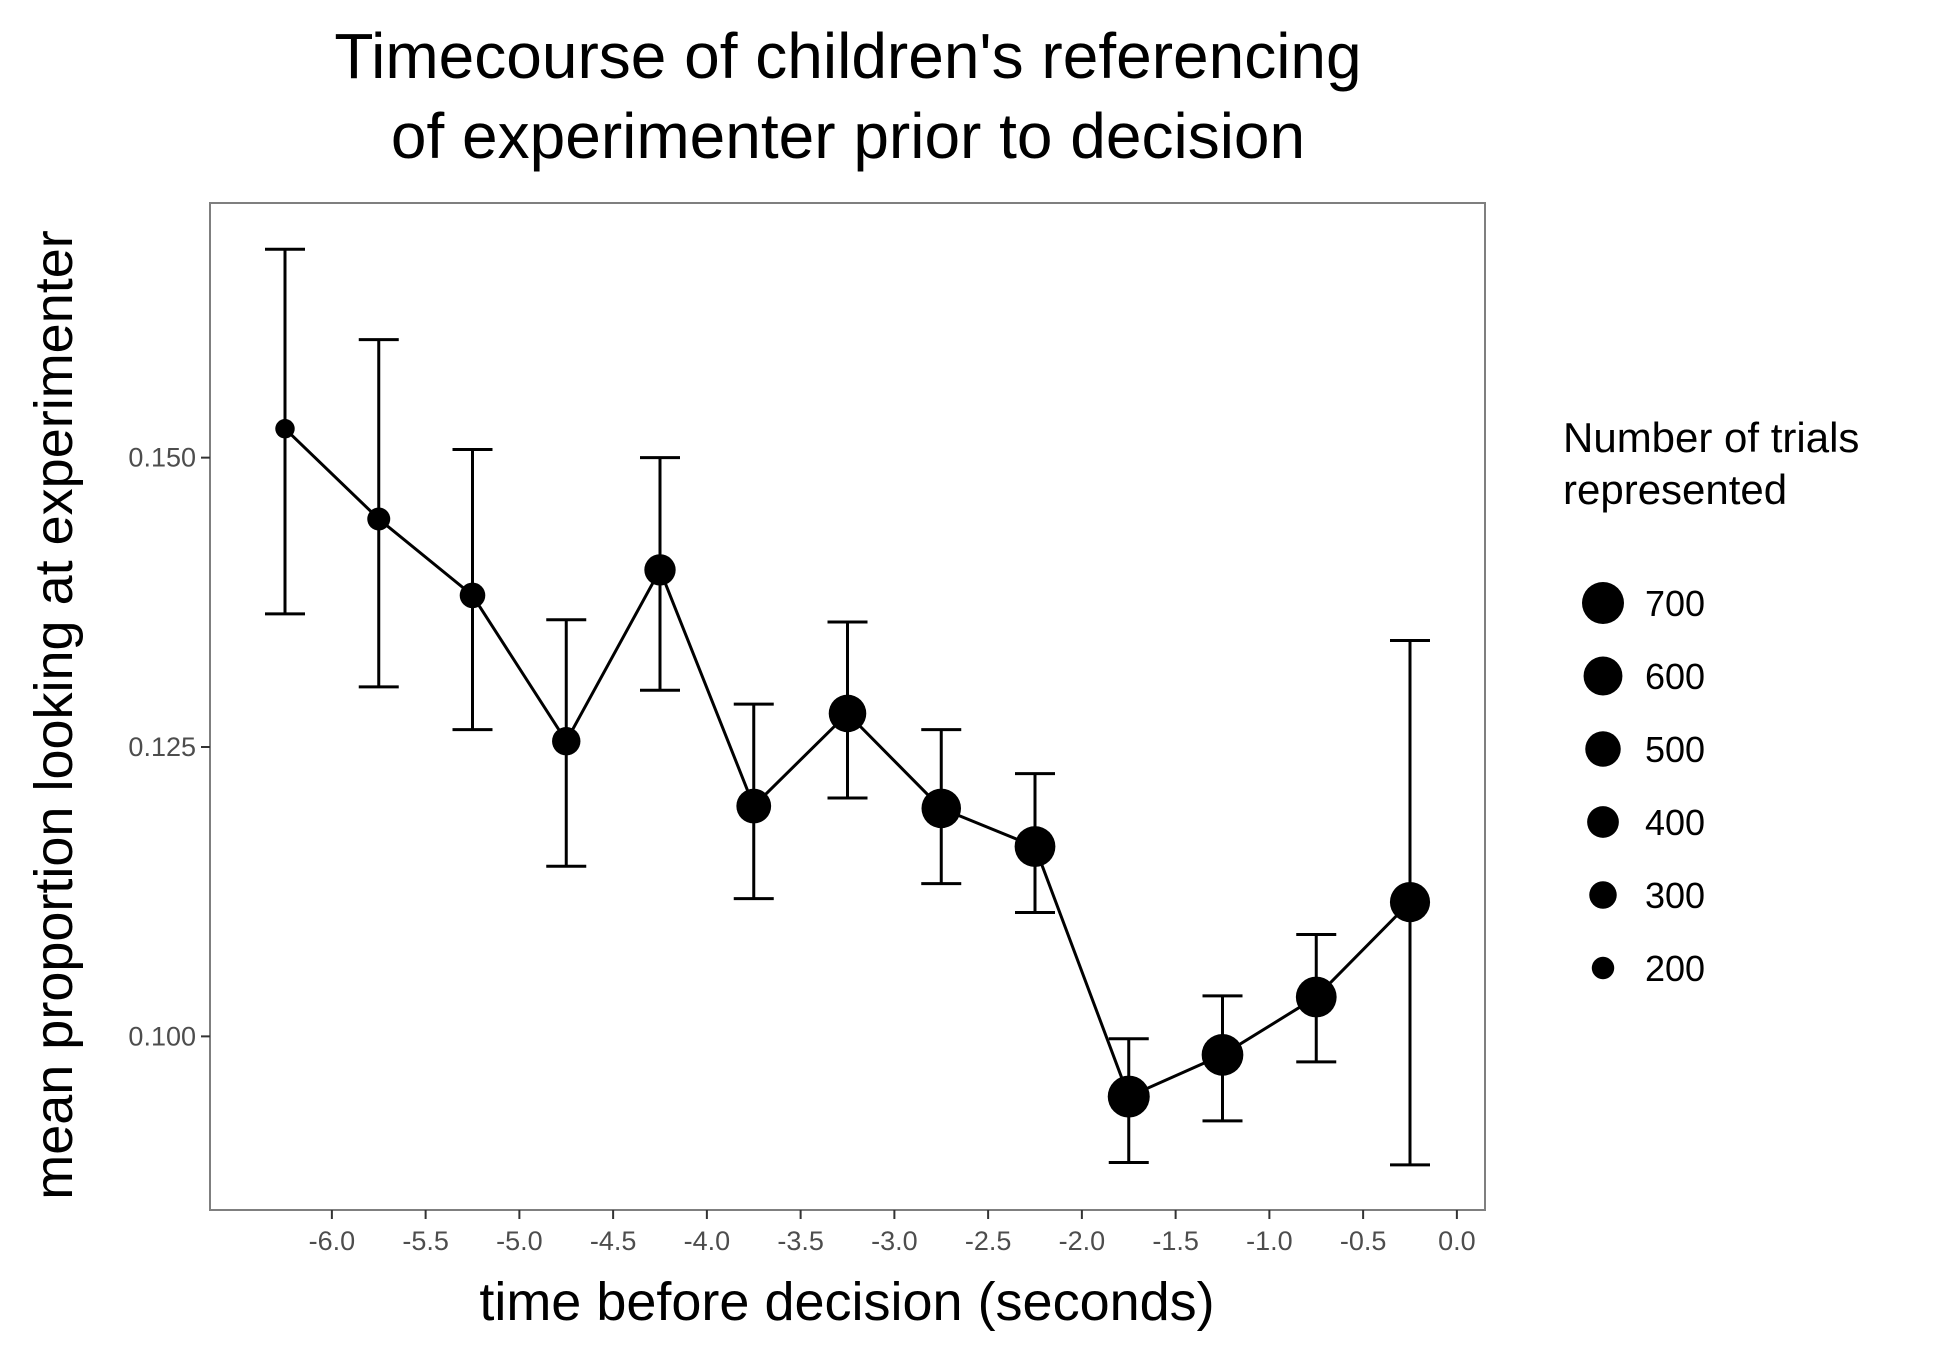 Image resolution: width=1950 pixels, height=1350 pixels. Describe the element at coordinates (1675, 822) in the screenshot. I see `legend-label: 400` at that location.